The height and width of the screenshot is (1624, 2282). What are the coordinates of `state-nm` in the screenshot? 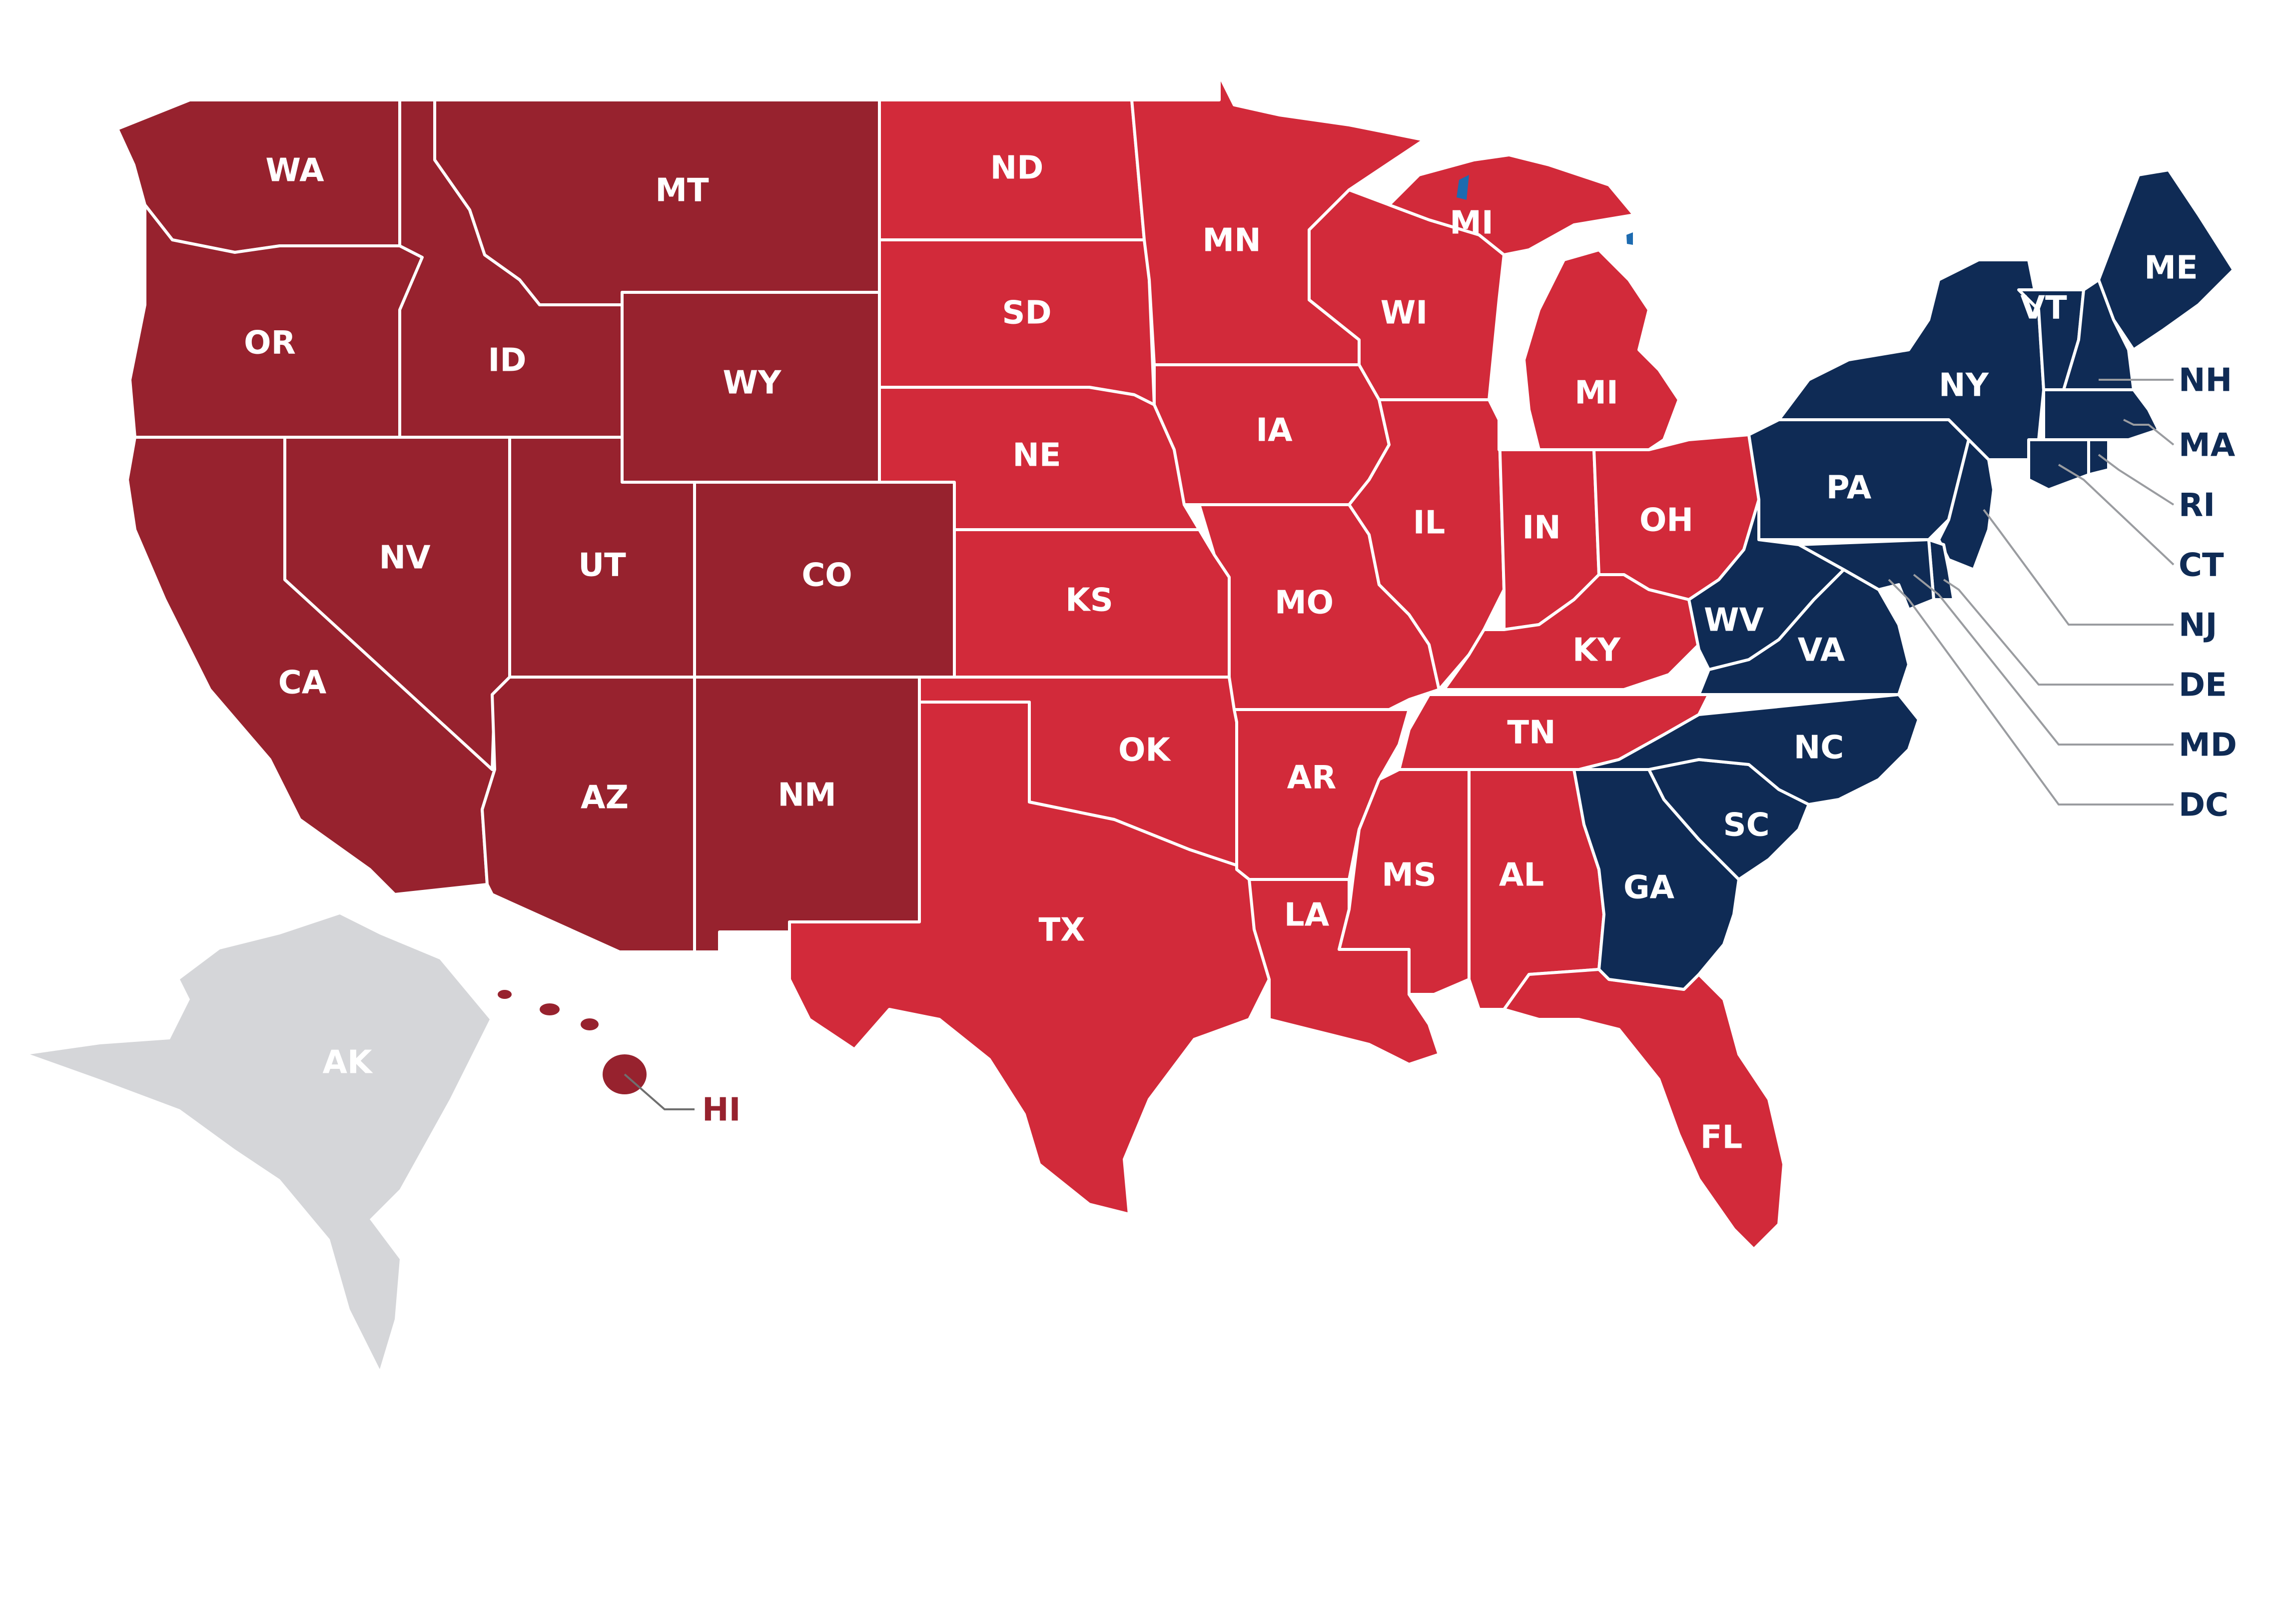 It's located at (807, 814).